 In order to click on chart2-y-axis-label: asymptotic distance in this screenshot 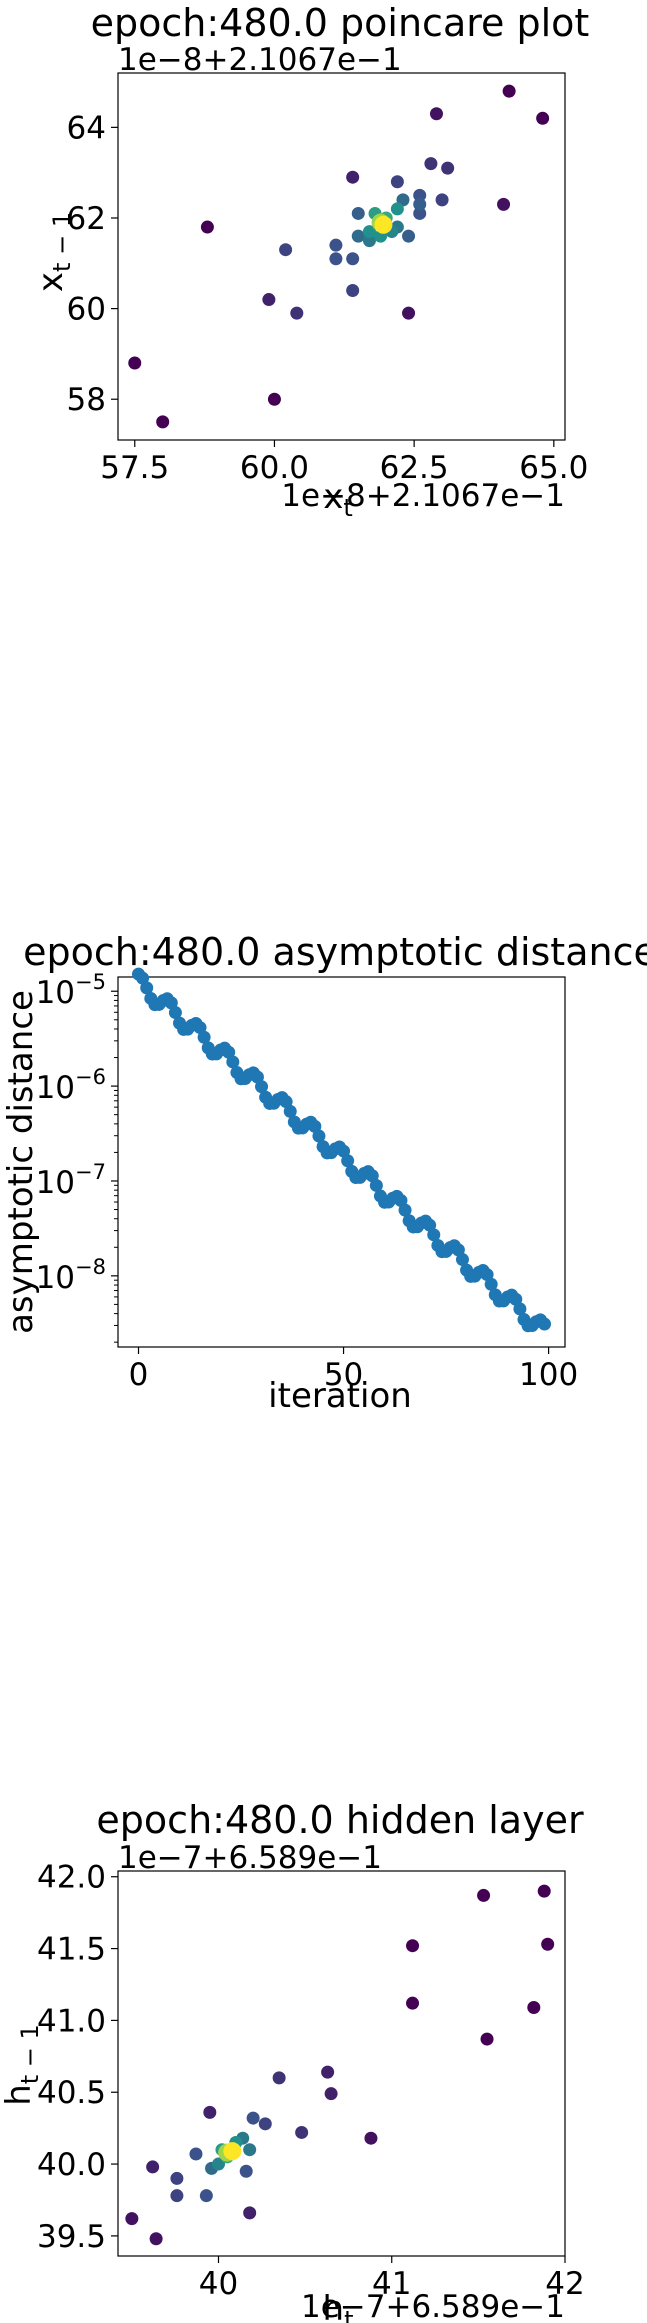, I will do `click(21, 1162)`.